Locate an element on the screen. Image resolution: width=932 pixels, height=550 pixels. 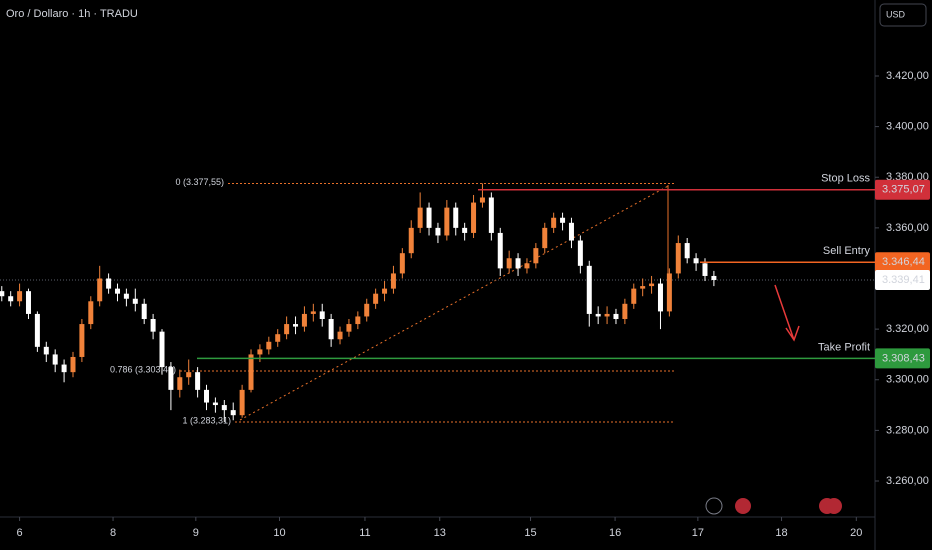
level-price-label: 3.375,07 is located at coordinates (903, 190).